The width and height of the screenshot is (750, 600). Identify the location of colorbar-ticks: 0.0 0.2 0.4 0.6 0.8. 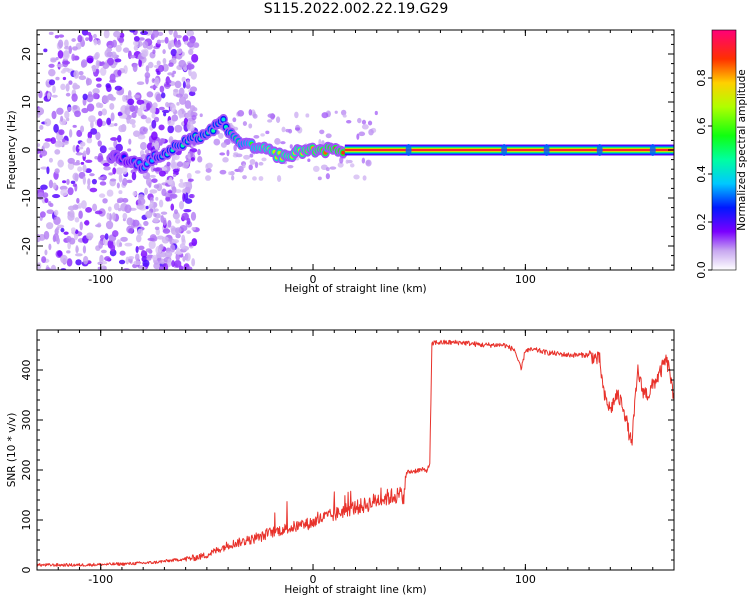
(703, 174).